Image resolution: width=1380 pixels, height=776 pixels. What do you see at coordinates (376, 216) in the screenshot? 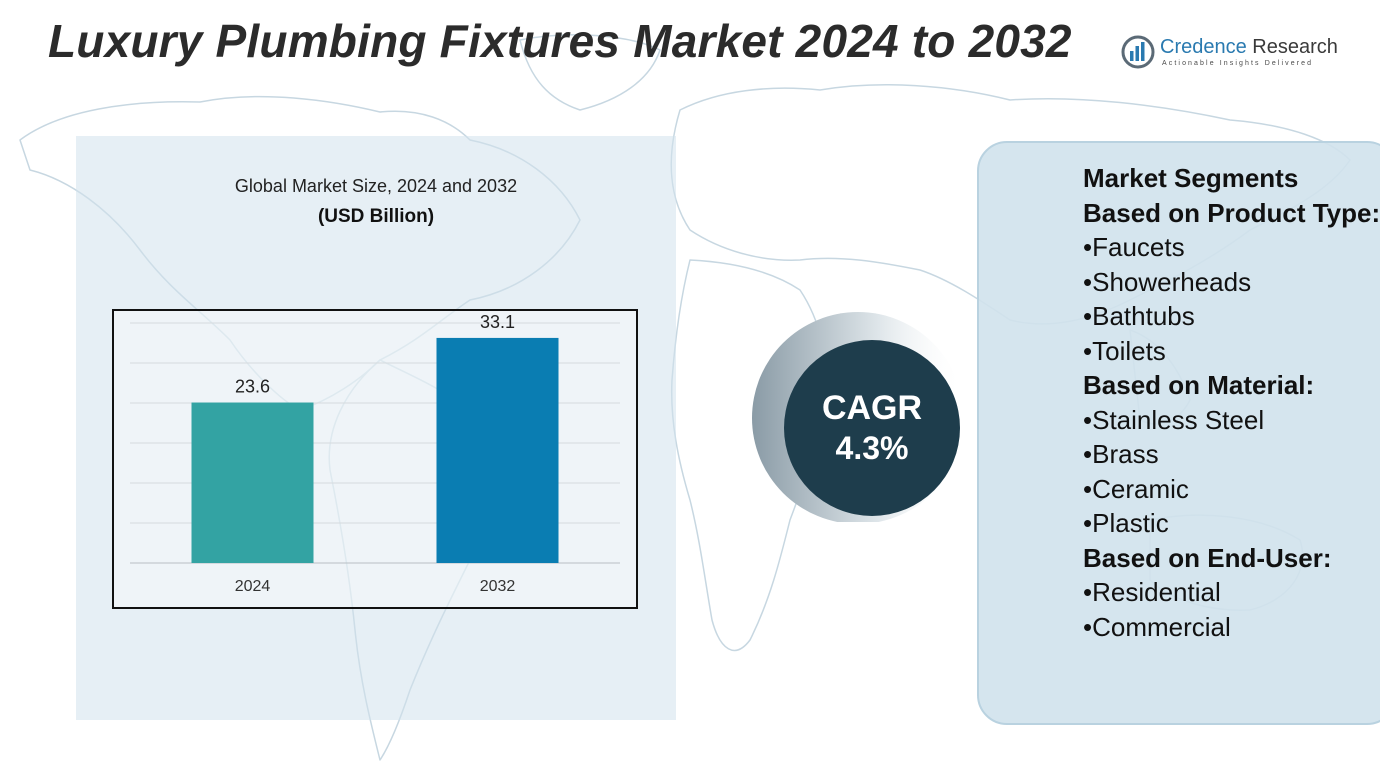
I see `chart-unit-label: (USD Billion)` at bounding box center [376, 216].